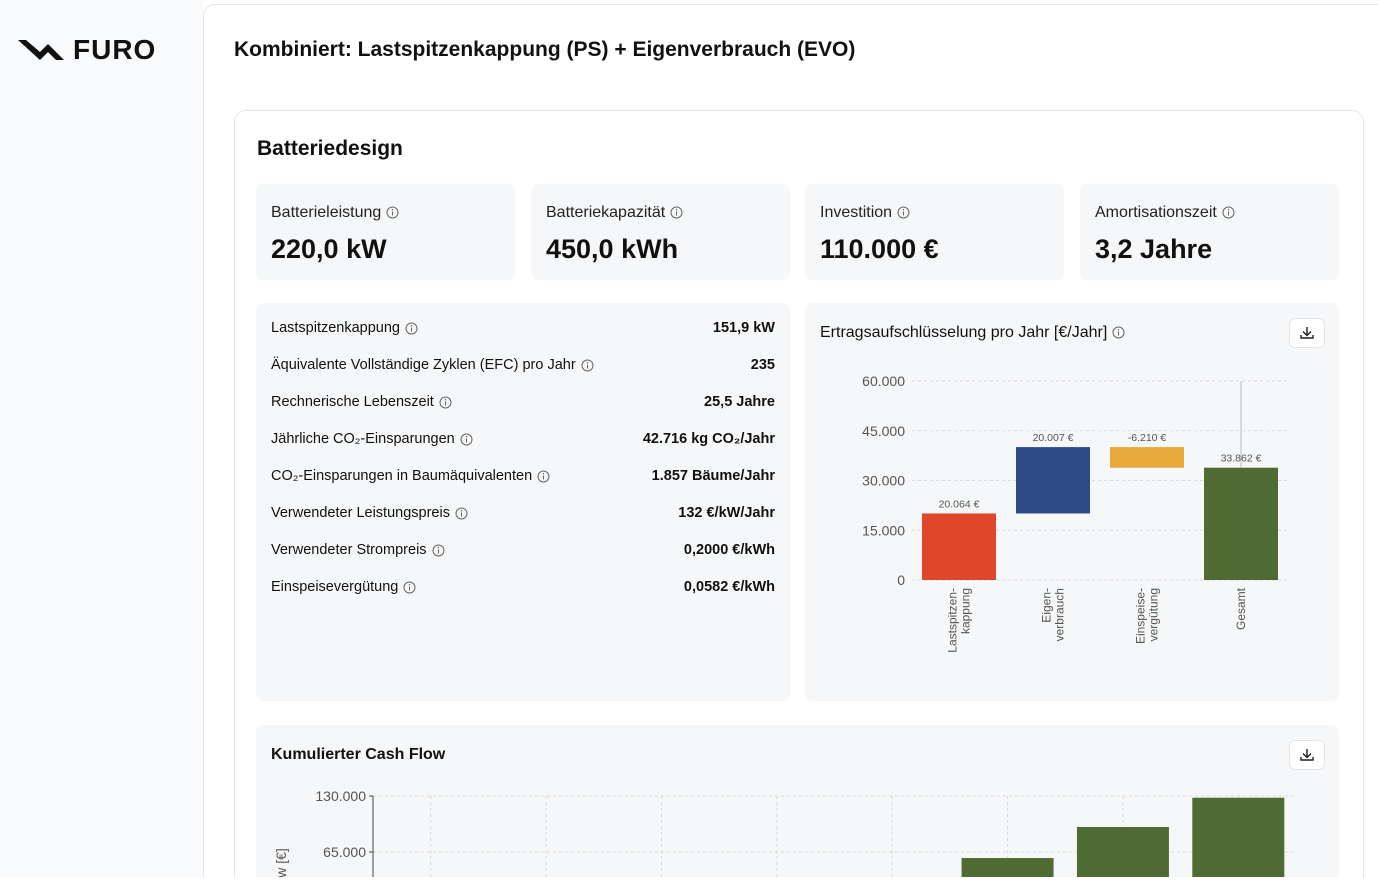 The image size is (1378, 890). Describe the element at coordinates (335, 587) in the screenshot. I see `detail-label-text: Einspeisevergütung` at that location.